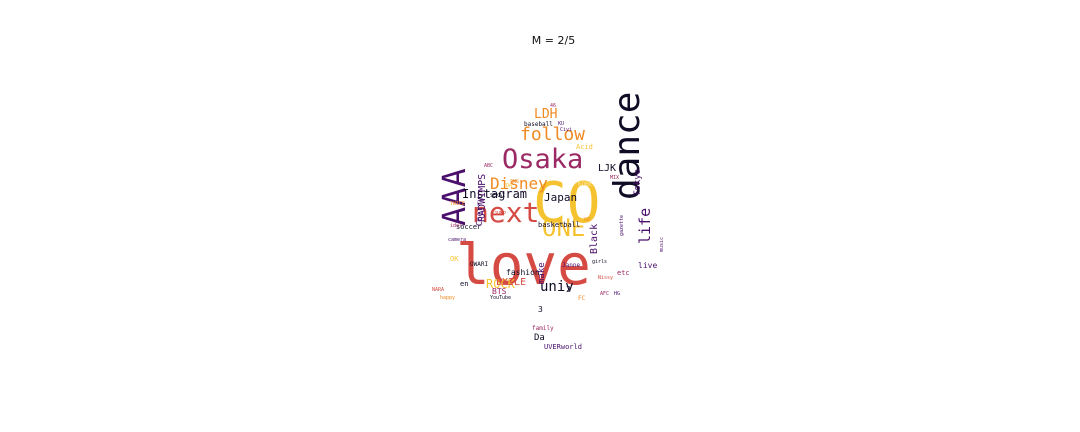 Image resolution: width=1080 pixels, height=432 pixels. Describe the element at coordinates (479, 211) in the screenshot. I see `cloud-word: Cherry` at that location.